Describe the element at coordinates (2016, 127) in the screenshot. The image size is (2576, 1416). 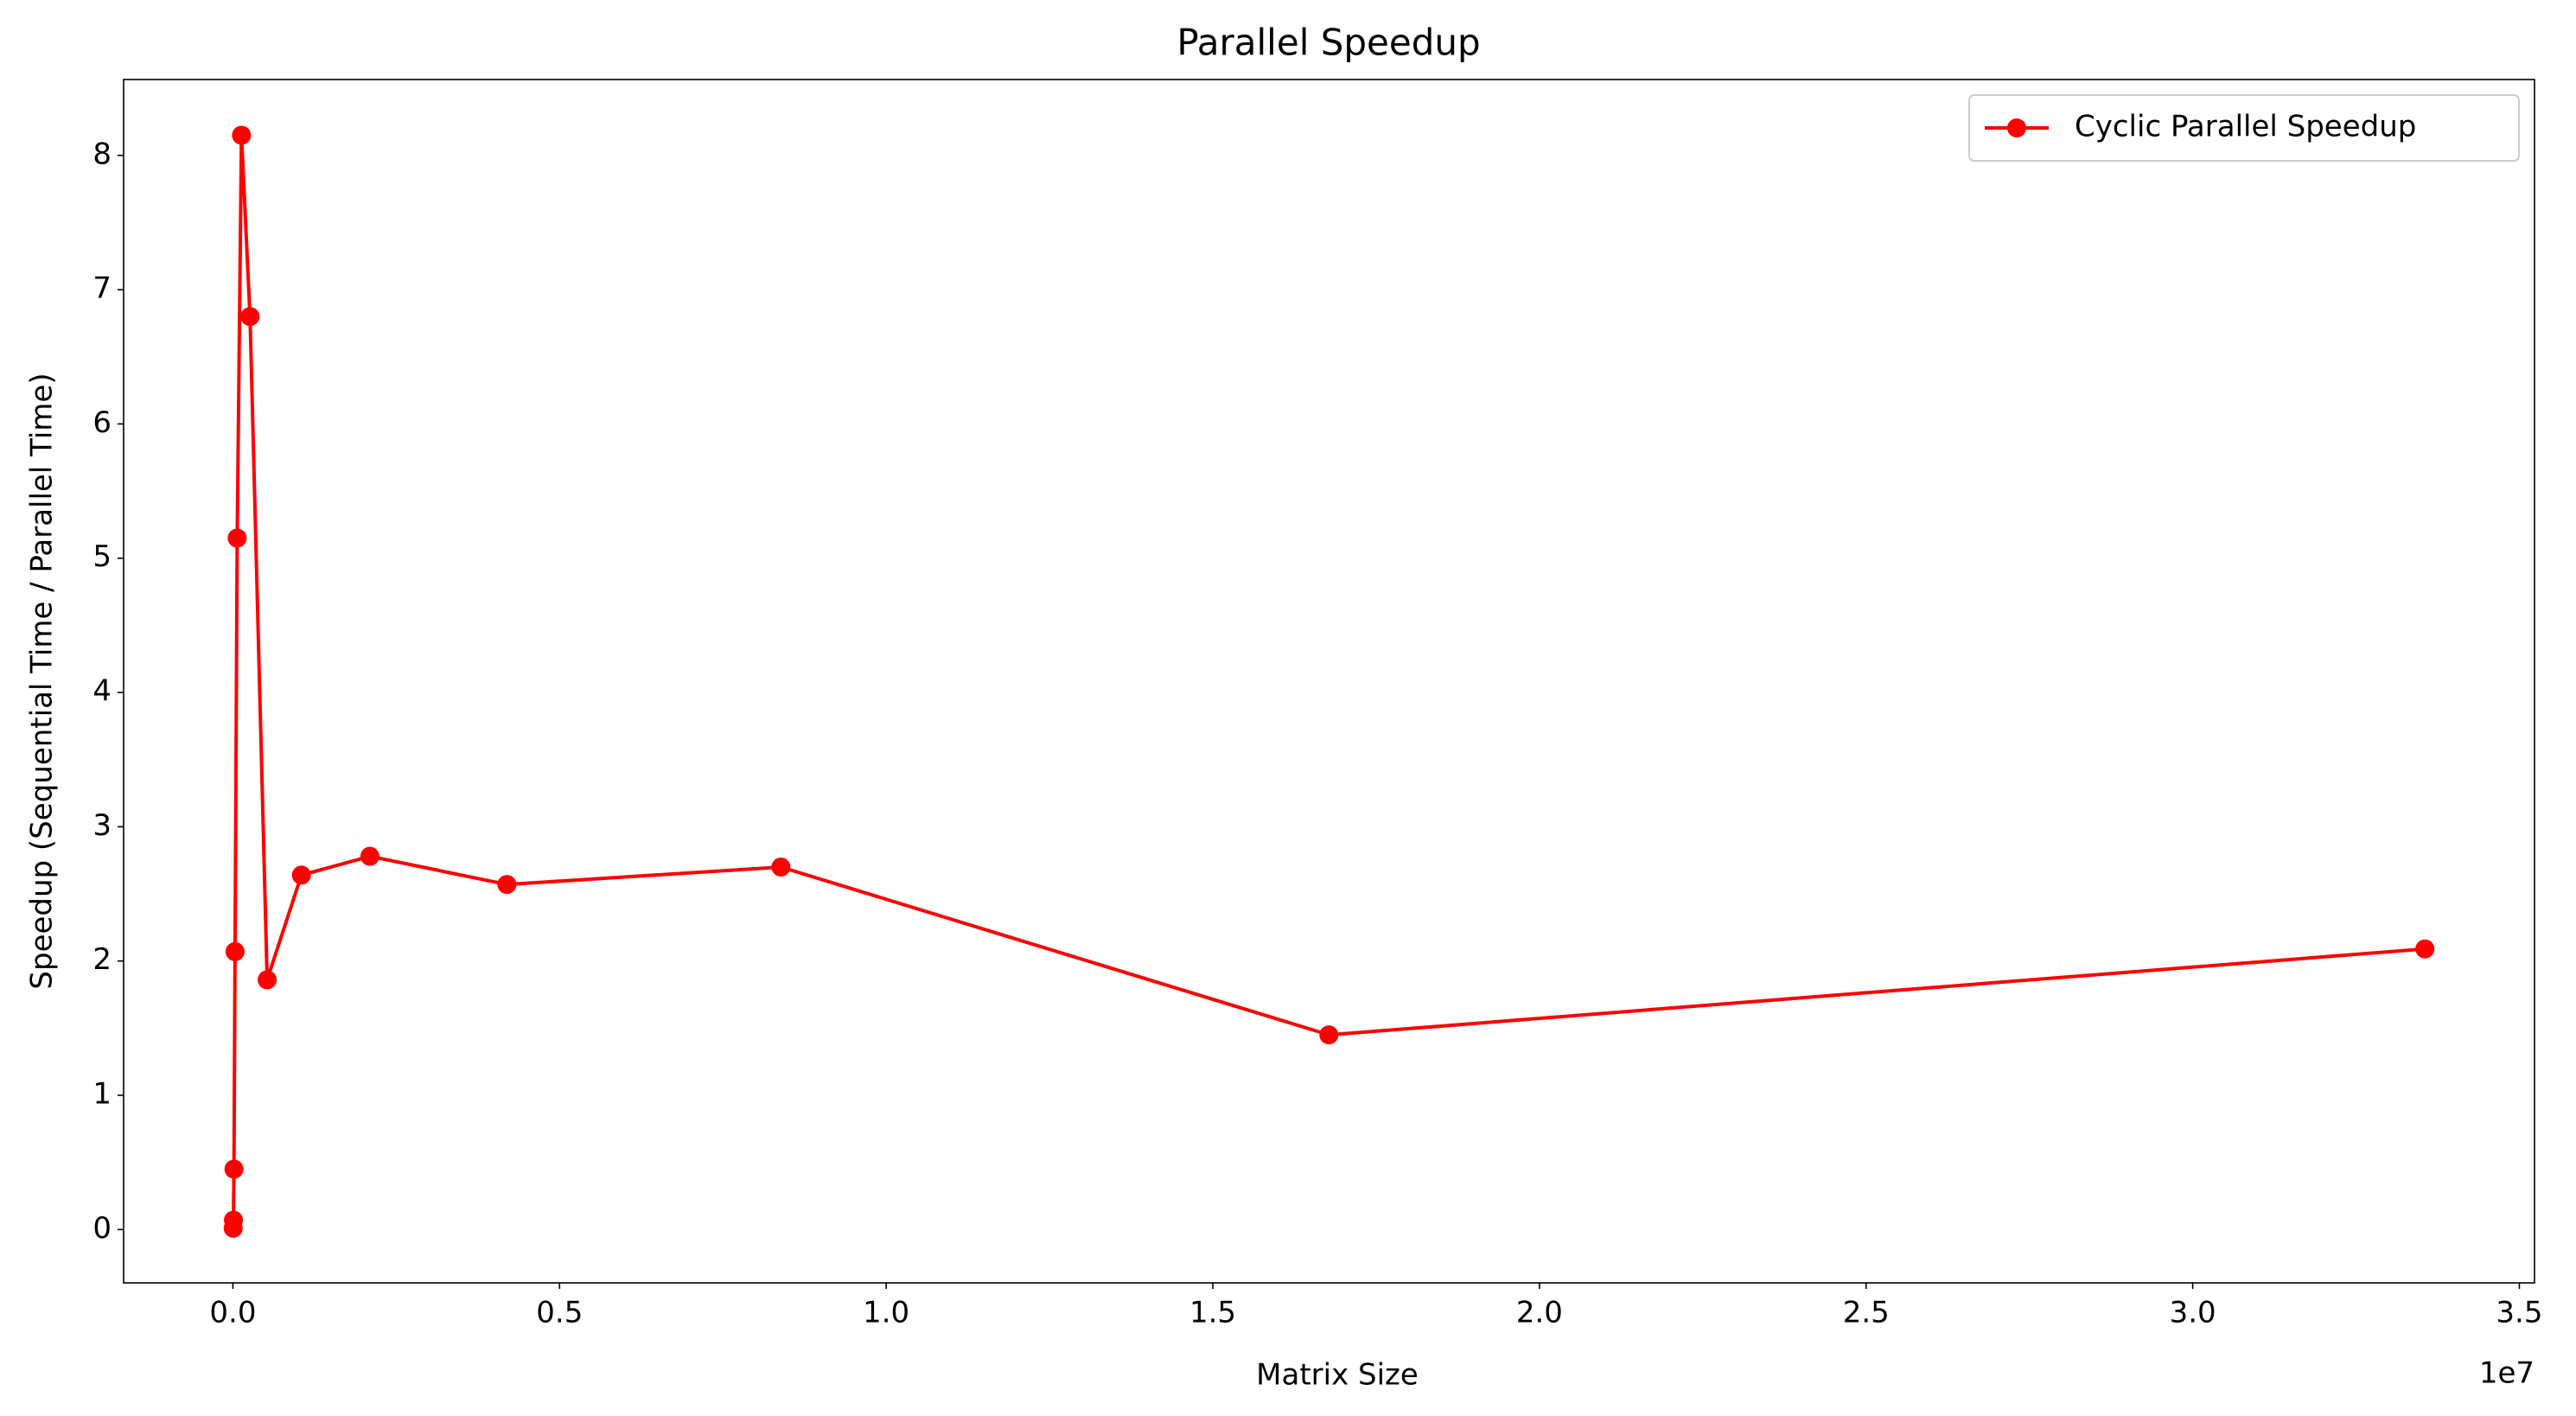
I see `legend-marker` at that location.